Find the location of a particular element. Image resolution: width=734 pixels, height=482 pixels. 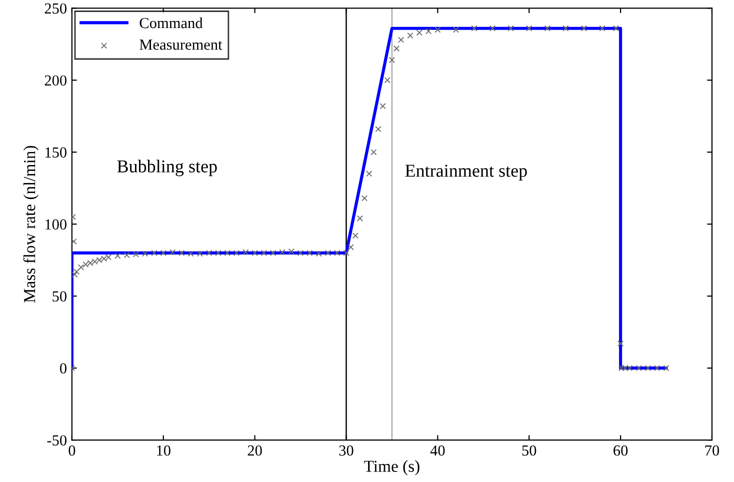

x-tick-label: 60 is located at coordinates (621, 450).